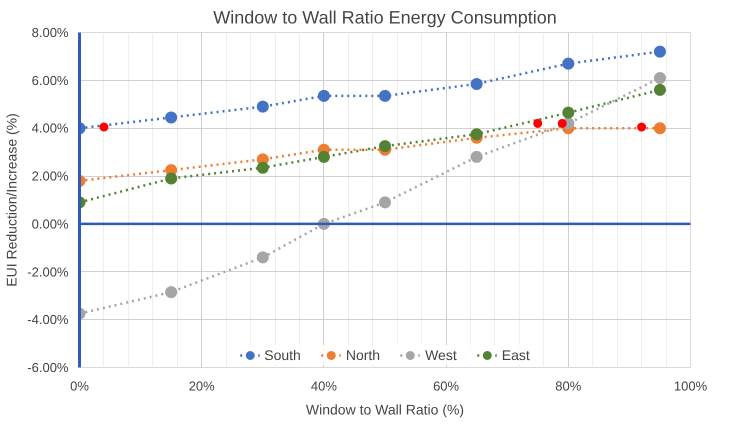 This screenshot has width=734, height=432. I want to click on y-tick-label: 2.00%, so click(50, 176).